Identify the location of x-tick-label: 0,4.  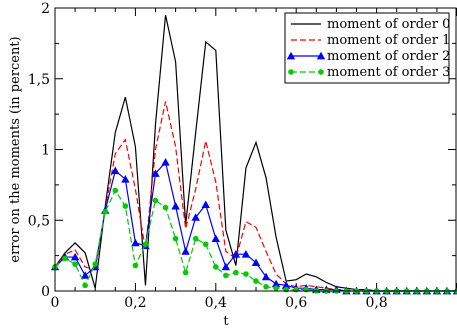
(216, 303).